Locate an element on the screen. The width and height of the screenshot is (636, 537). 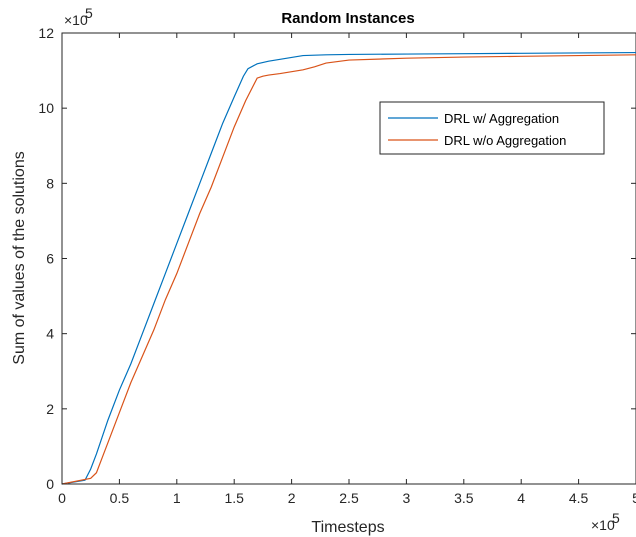
legend: DRL w/ Aggregation DRL w/o Aggregation is located at coordinates (492, 128).